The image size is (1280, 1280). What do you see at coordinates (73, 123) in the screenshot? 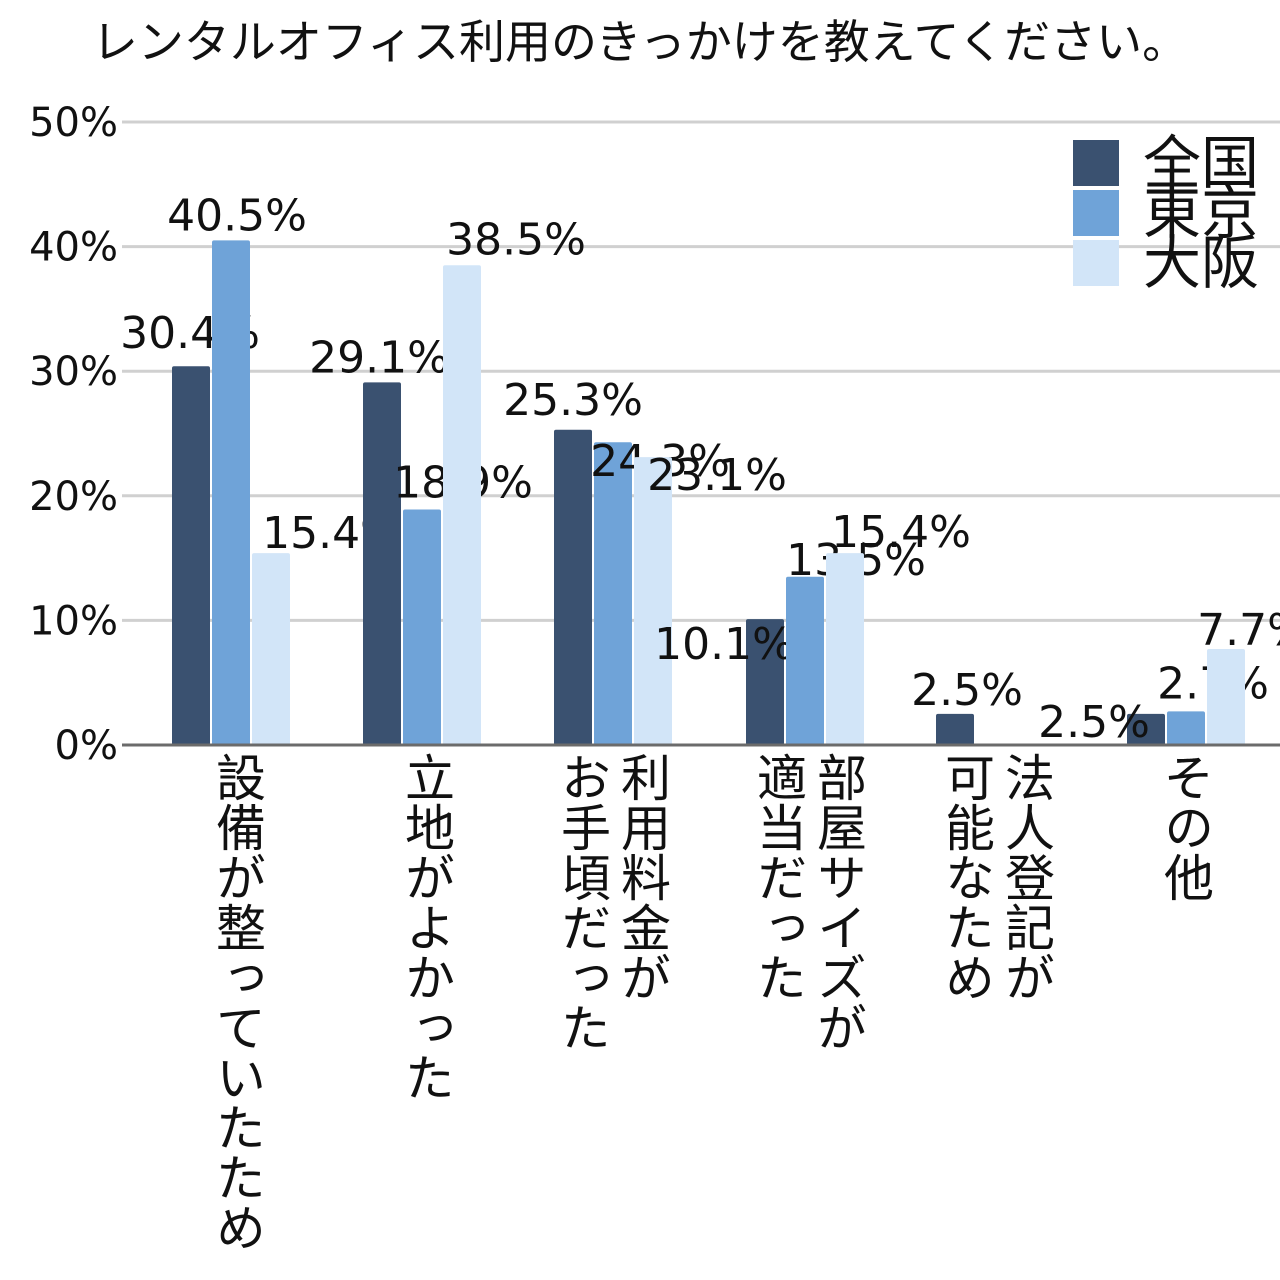
I see `y-tick-label: 50%` at bounding box center [73, 123].